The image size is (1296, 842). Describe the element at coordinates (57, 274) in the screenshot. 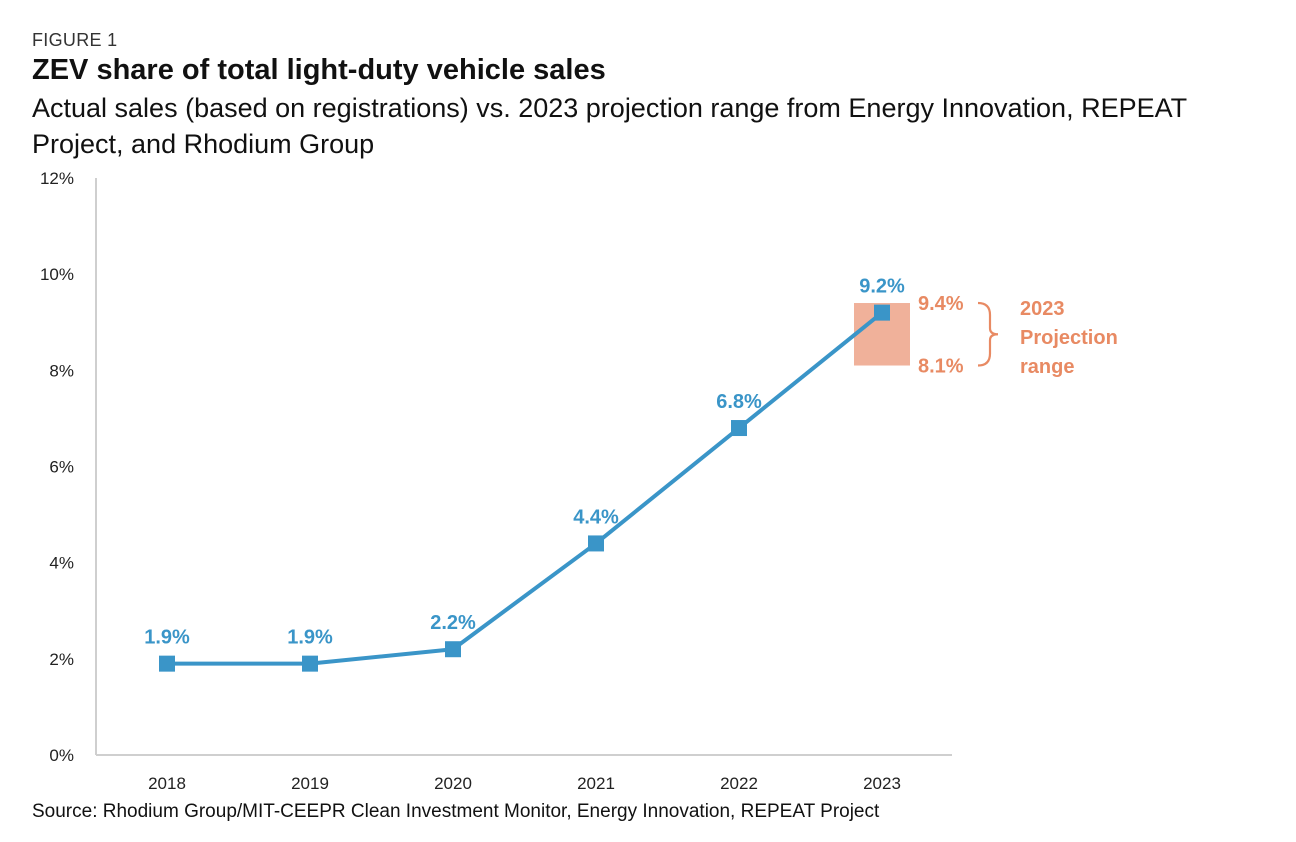

I see `y-tick-label: 10%` at that location.